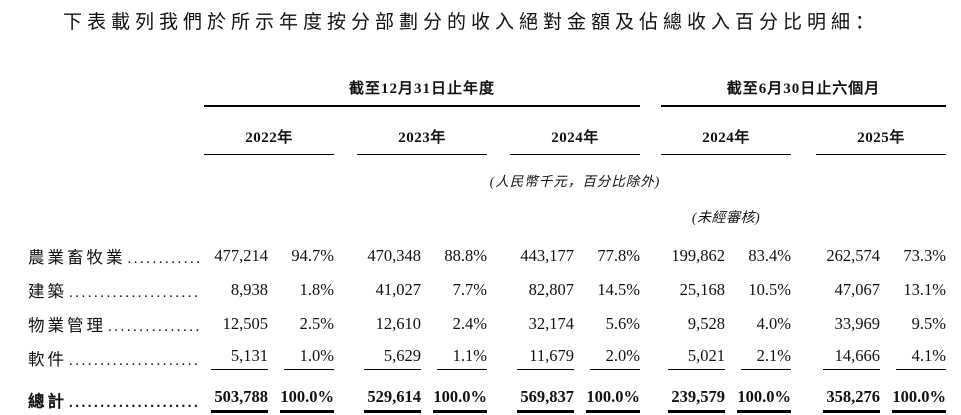 The image size is (961, 415). What do you see at coordinates (77, 257) in the screenshot?
I see `row-label: 農業畜牧業` at bounding box center [77, 257].